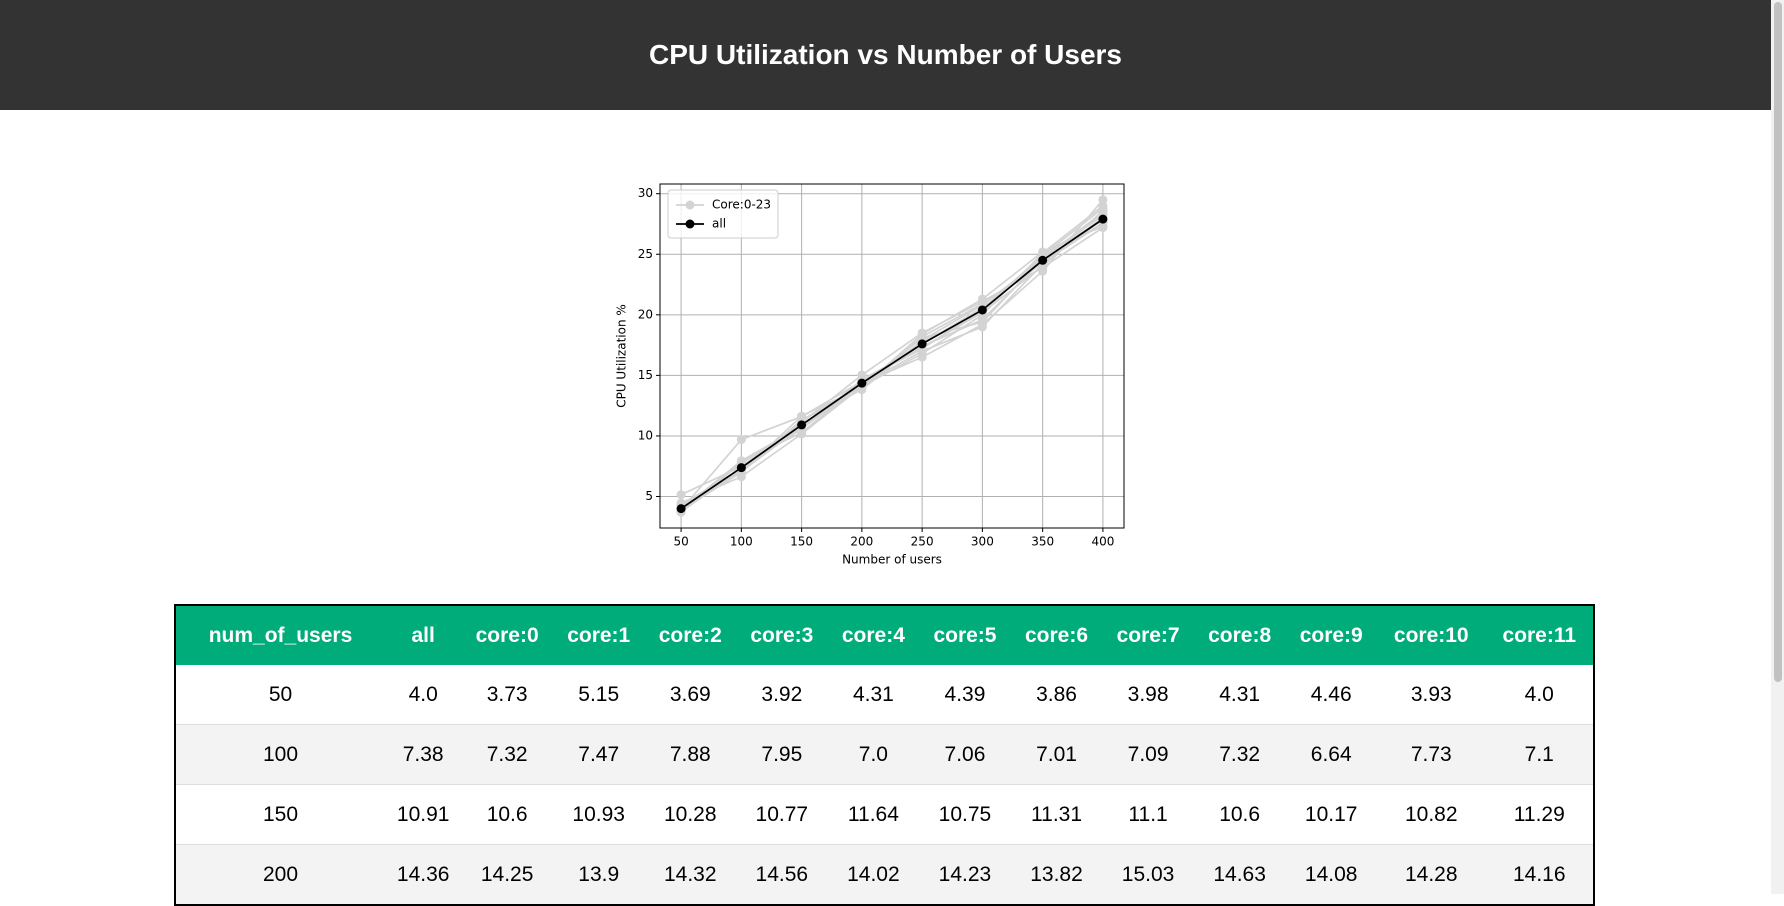  I want to click on table-cell: 50, so click(280, 695).